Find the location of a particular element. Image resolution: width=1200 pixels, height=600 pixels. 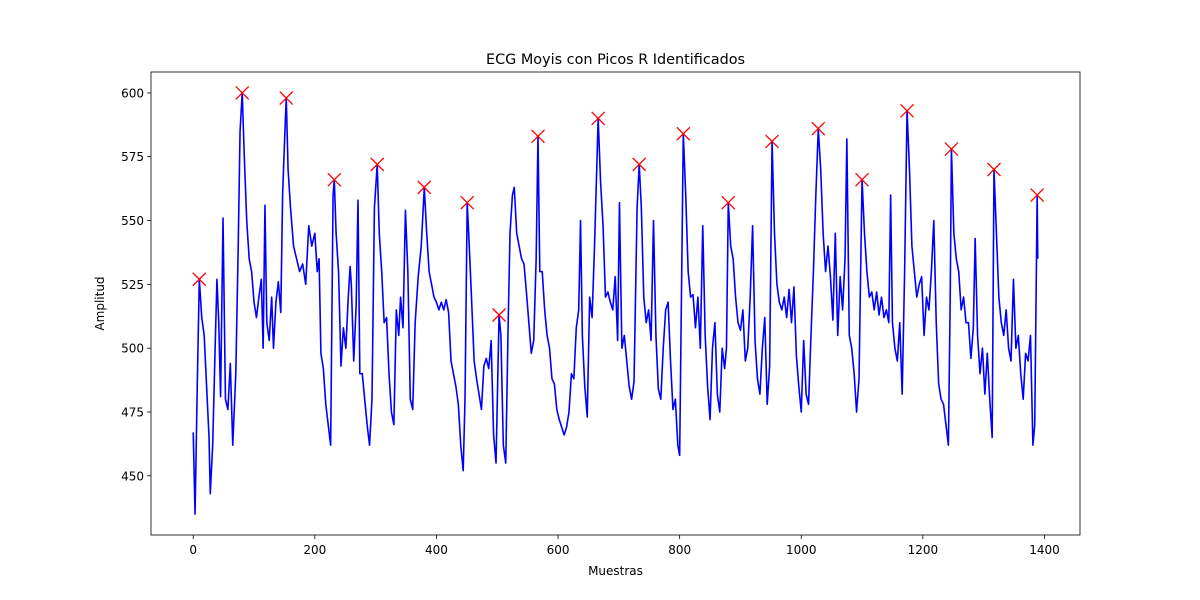

x-tick-label: 400 is located at coordinates (436, 550).